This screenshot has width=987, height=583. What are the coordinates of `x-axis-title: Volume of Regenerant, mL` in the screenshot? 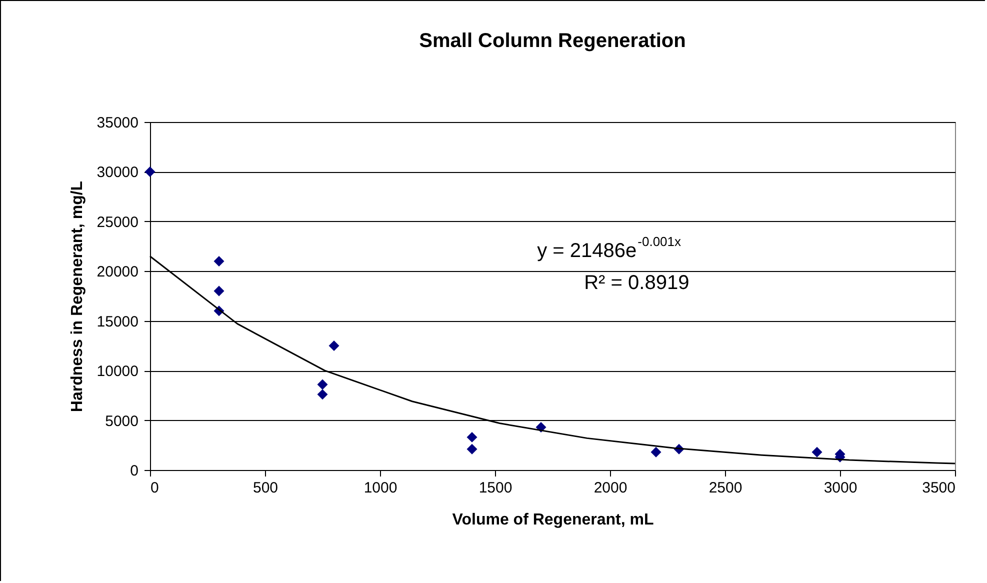 It's located at (553, 520).